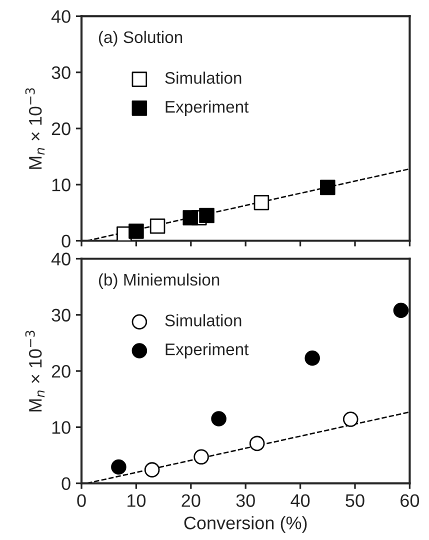 This screenshot has height=540, width=429. What do you see at coordinates (245, 500) in the screenshot?
I see `x-tick-label: 30` at bounding box center [245, 500].